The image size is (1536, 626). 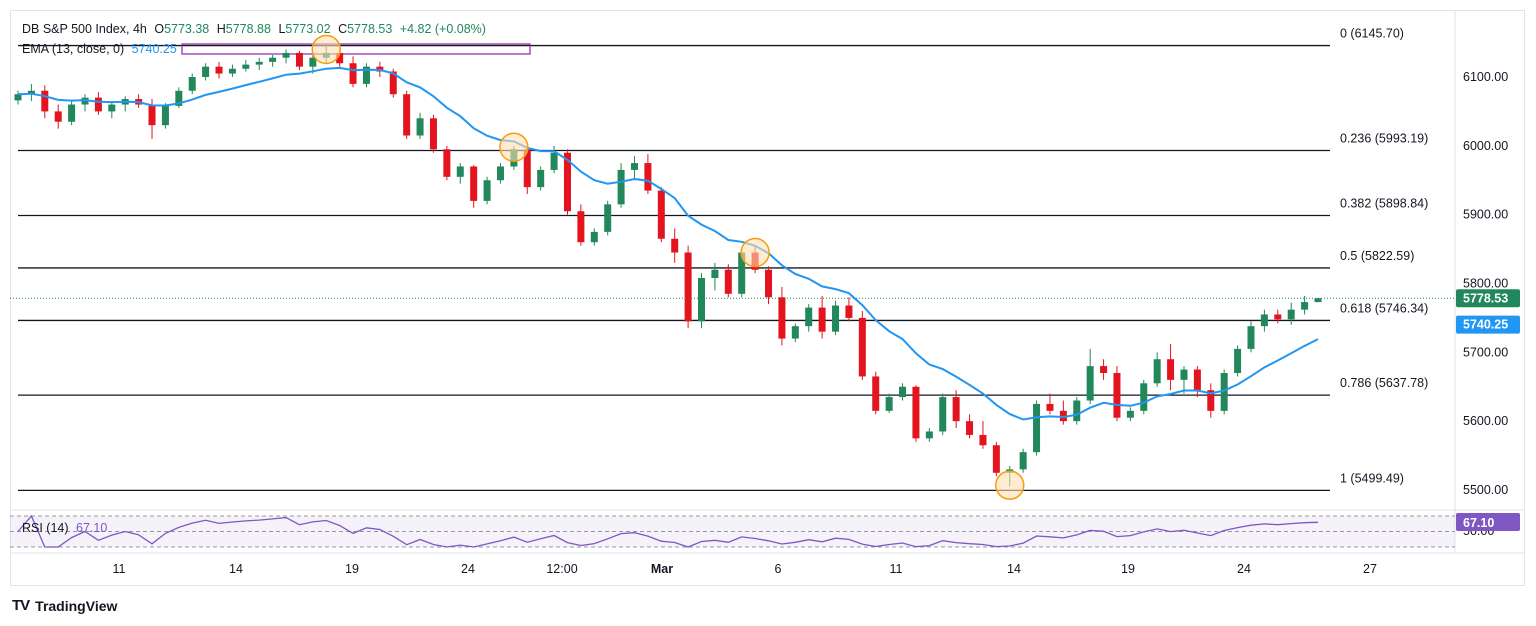 What do you see at coordinates (370, 29) in the screenshot?
I see `close-number: 5778.53` at bounding box center [370, 29].